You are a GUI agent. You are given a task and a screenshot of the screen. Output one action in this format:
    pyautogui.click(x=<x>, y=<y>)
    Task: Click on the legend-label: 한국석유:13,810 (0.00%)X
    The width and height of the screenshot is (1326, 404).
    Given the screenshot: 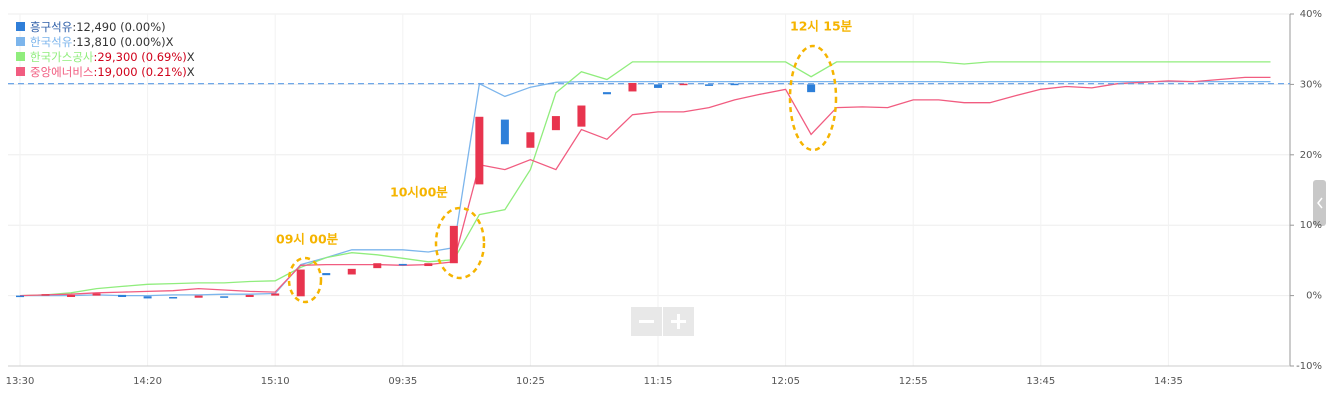 What is the action you would take?
    pyautogui.click(x=102, y=42)
    